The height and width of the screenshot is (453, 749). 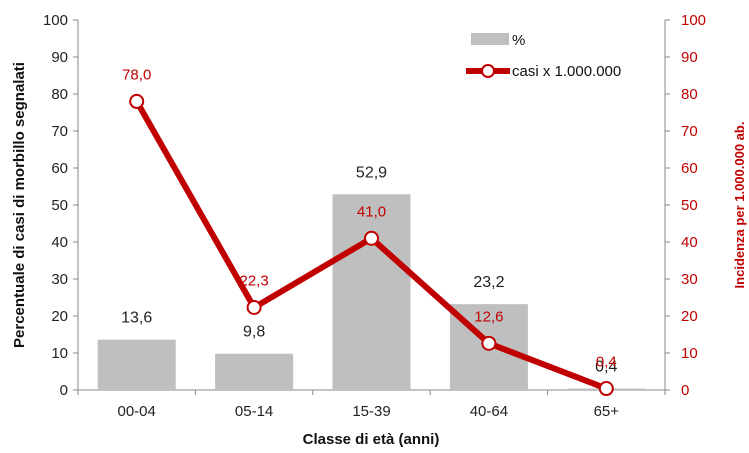 What do you see at coordinates (489, 411) in the screenshot?
I see `x-tick-label: 40-64` at bounding box center [489, 411].